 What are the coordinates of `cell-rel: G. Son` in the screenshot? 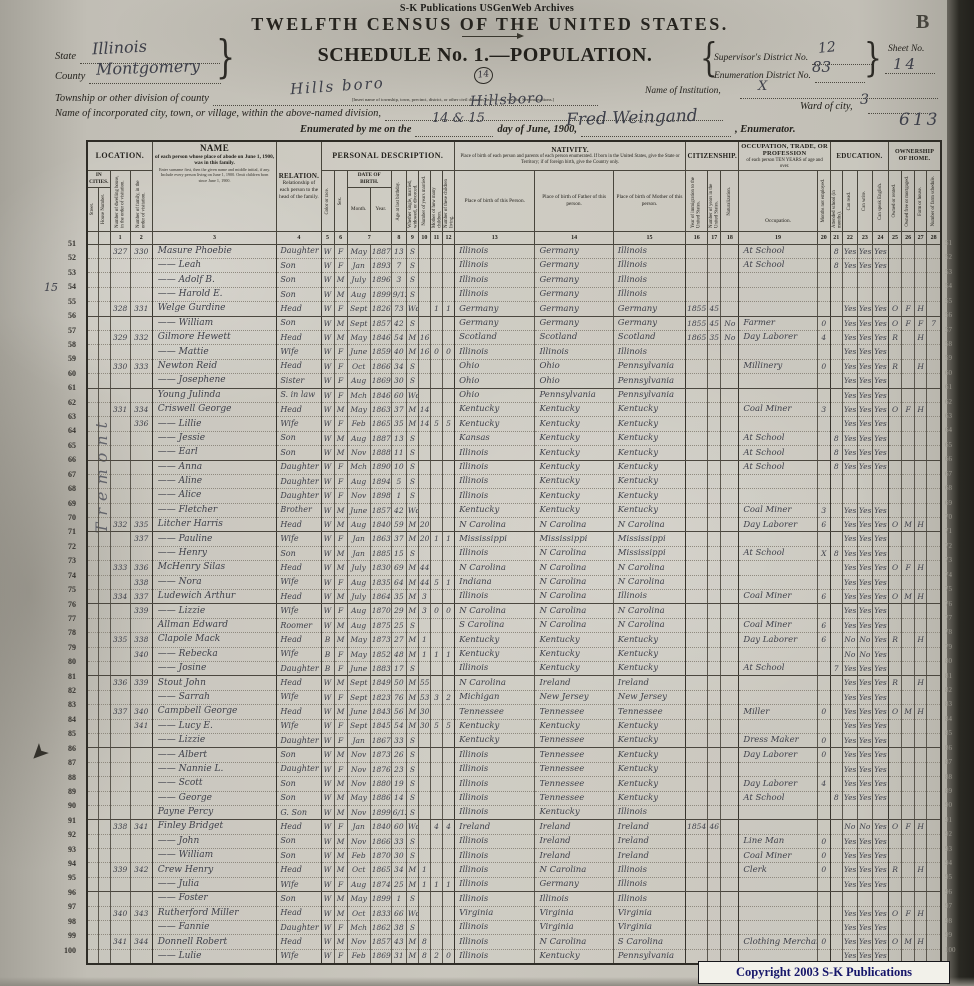 It's located at (299, 813).